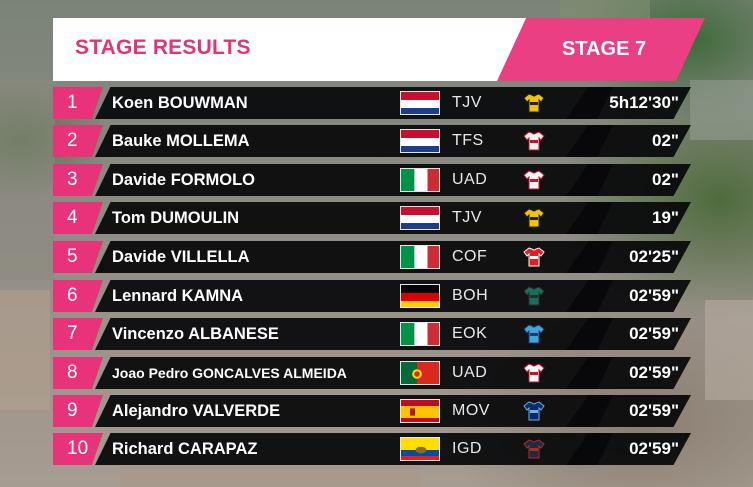 This screenshot has height=487, width=753. I want to click on eolo-kometa-jersey-icon, so click(534, 334).